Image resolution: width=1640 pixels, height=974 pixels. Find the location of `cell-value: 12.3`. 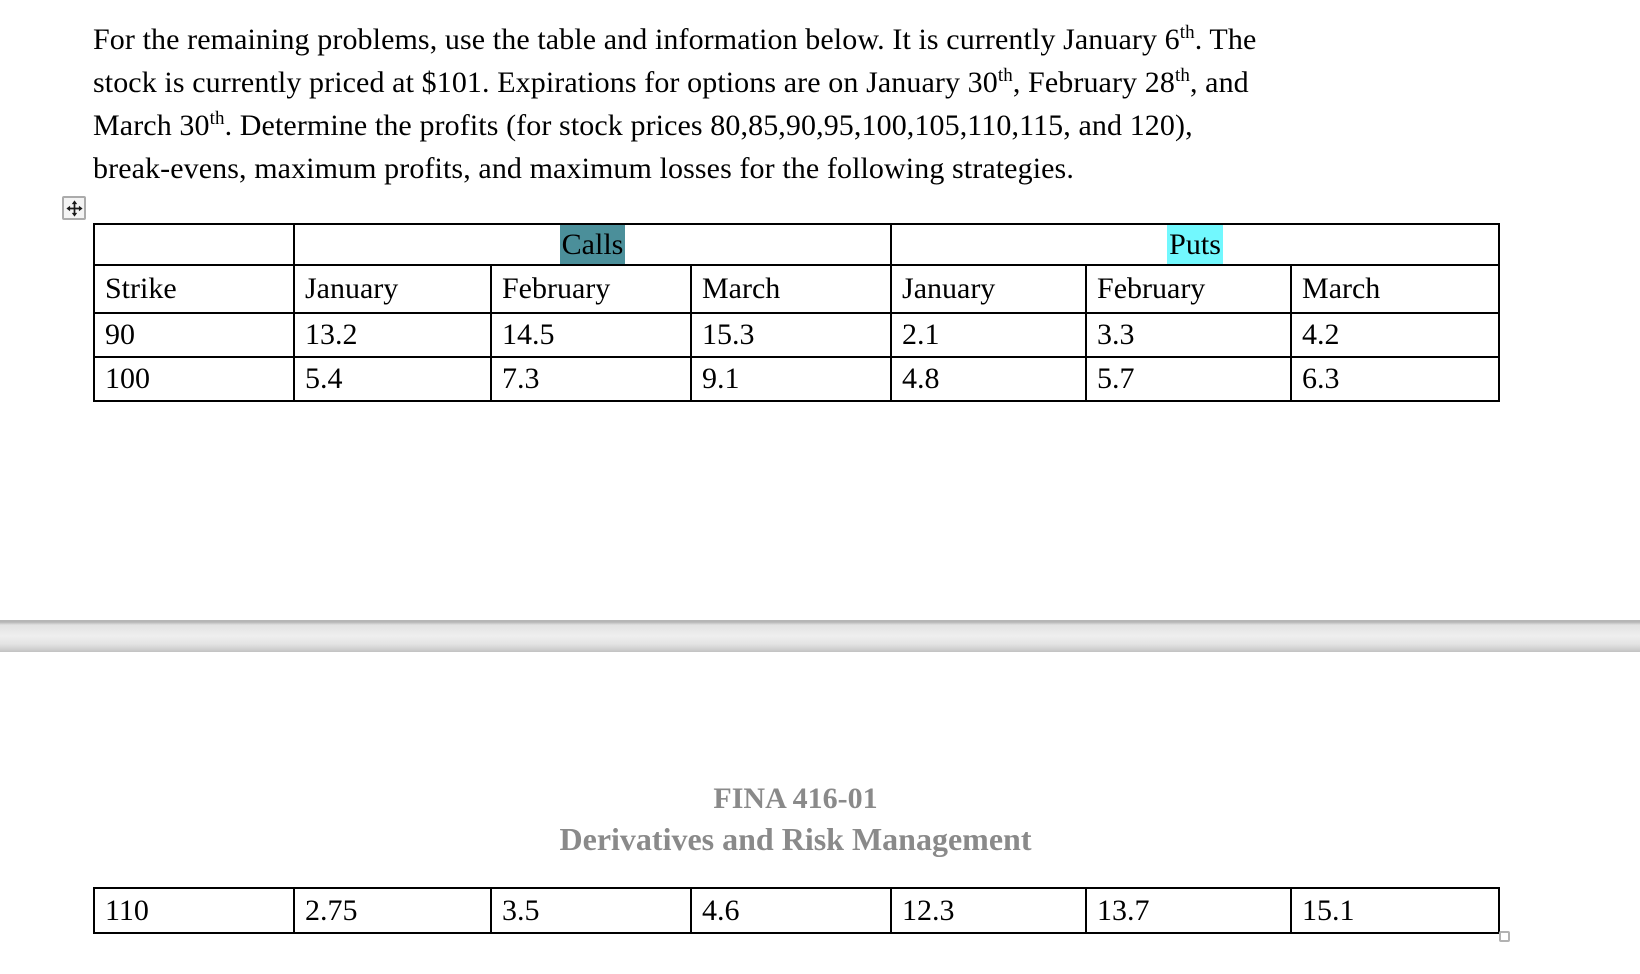

cell-value: 12.3 is located at coordinates (988, 910).